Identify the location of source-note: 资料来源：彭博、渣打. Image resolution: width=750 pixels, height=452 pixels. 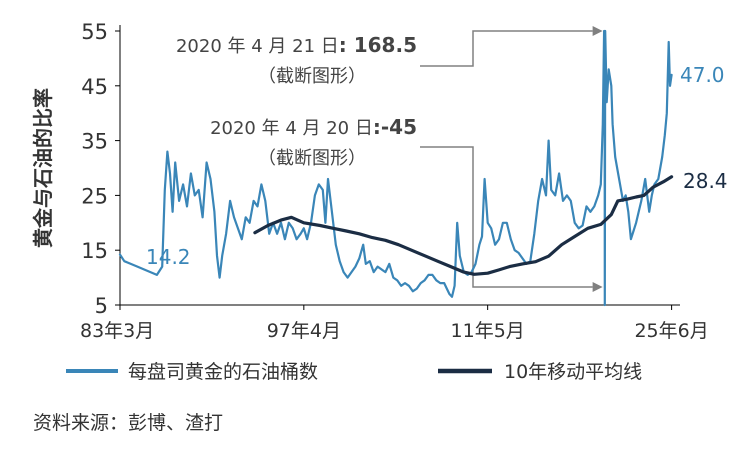
(128, 423).